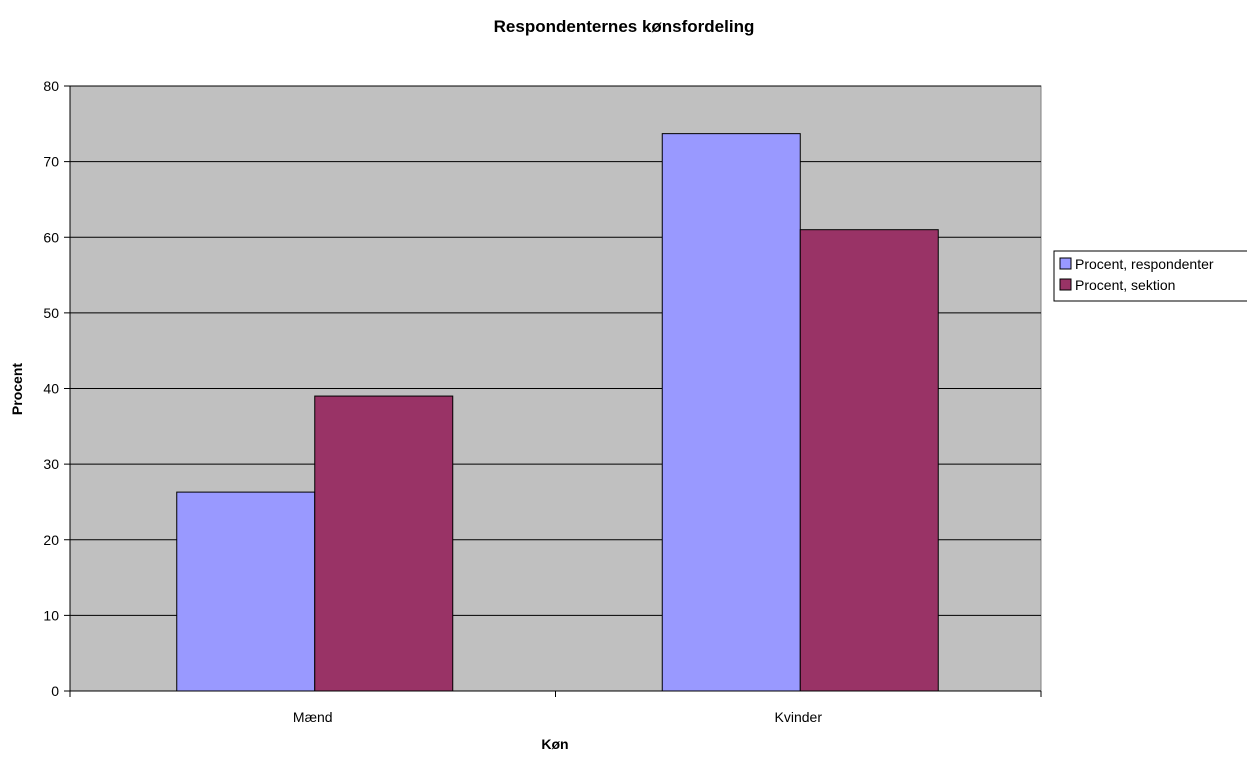 The image size is (1247, 758). I want to click on y-axis-ticks: 0 10 20 30 40 50 60 70 80, so click(56, 388).